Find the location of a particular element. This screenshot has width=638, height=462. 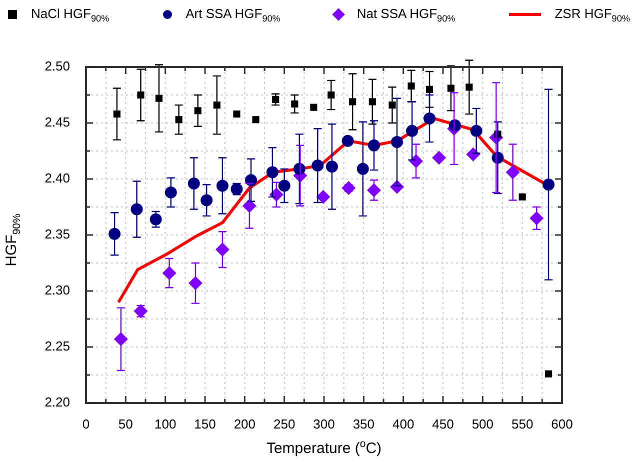

x-tick-label: 50 is located at coordinates (125, 424).